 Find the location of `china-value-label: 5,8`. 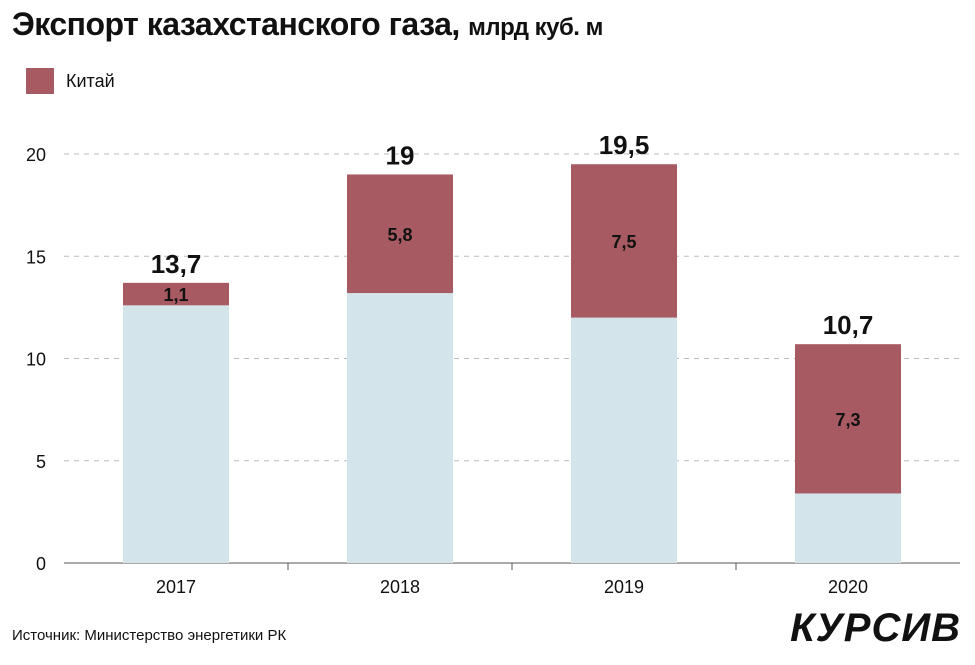

china-value-label: 5,8 is located at coordinates (399, 235).